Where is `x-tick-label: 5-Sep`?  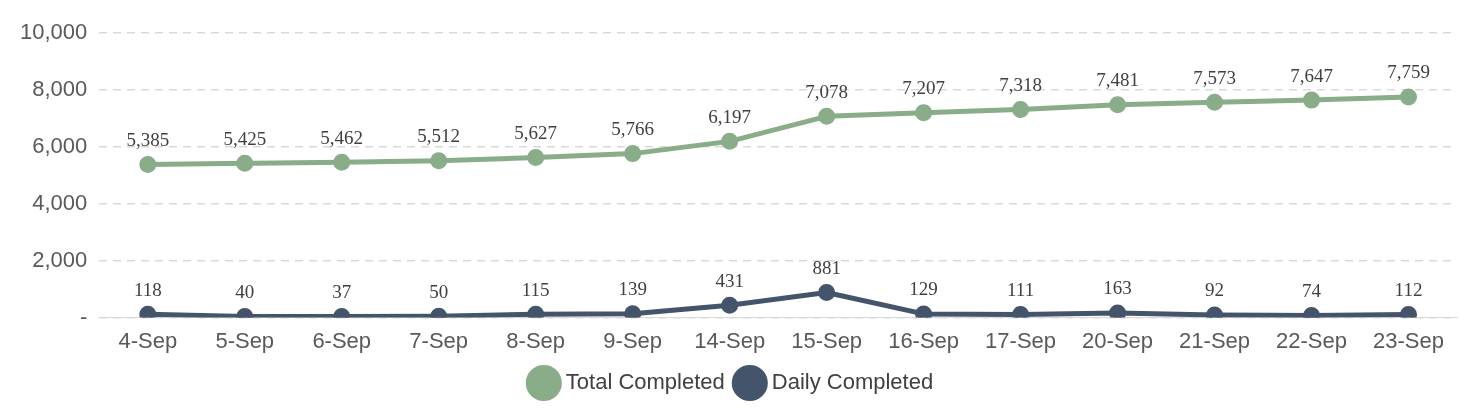
x-tick-label: 5-Sep is located at coordinates (245, 340).